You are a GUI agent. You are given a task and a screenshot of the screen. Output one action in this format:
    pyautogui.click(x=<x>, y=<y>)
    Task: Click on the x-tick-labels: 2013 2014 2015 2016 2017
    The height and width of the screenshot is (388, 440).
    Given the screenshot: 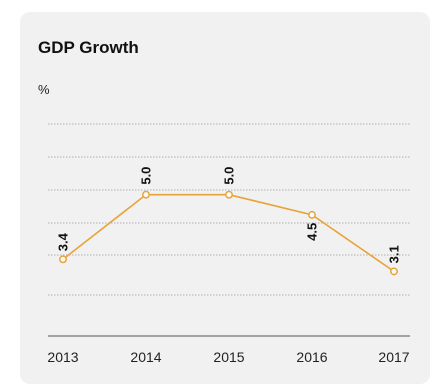 What is the action you would take?
    pyautogui.click(x=228, y=357)
    